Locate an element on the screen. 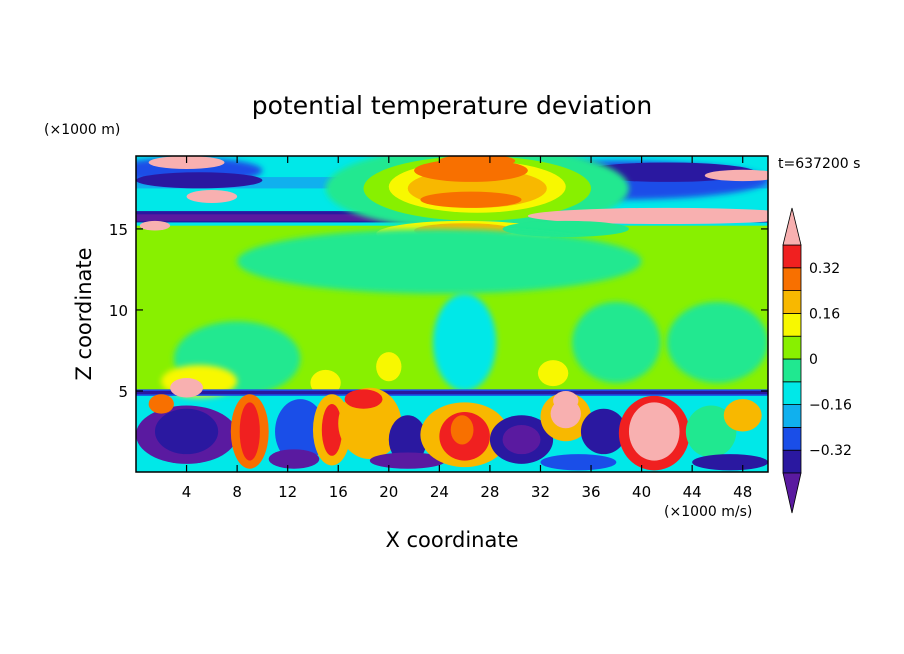 Image resolution: width=904 pixels, height=654 pixels. x-tick-label: 8 is located at coordinates (237, 492).